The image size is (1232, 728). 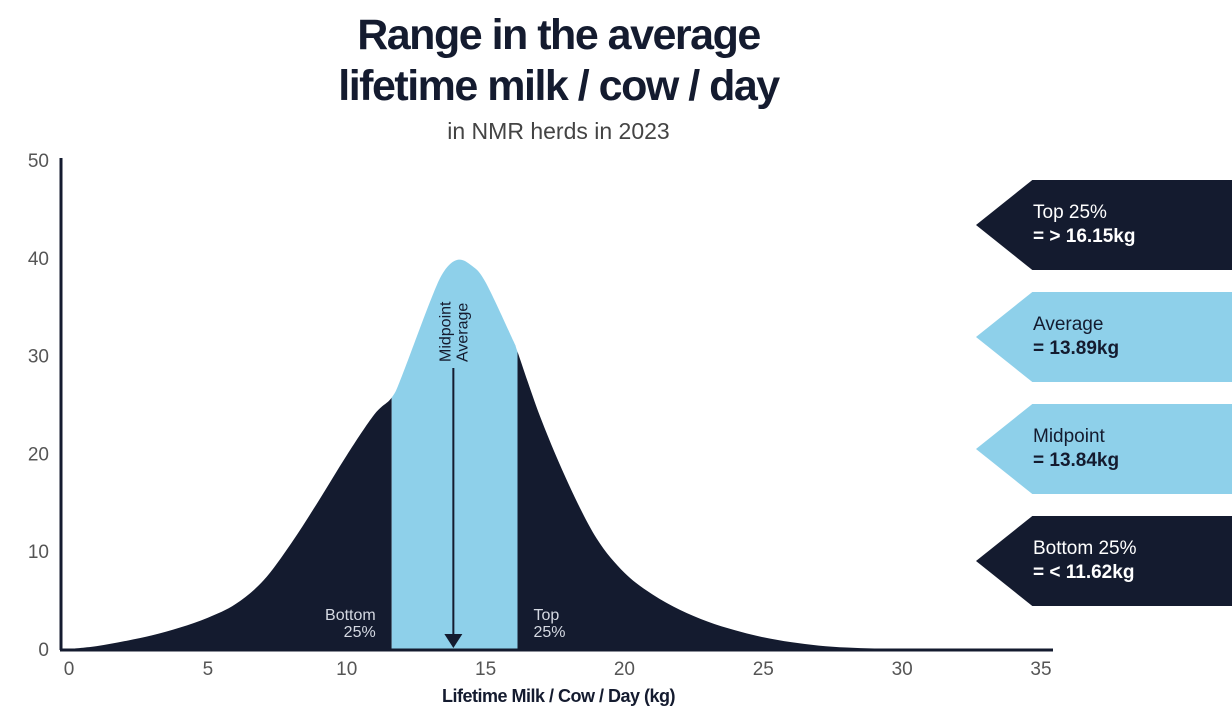 What do you see at coordinates (558, 696) in the screenshot?
I see `x-axis-label: Lifetime Milk / Cow / Day (kg)` at bounding box center [558, 696].